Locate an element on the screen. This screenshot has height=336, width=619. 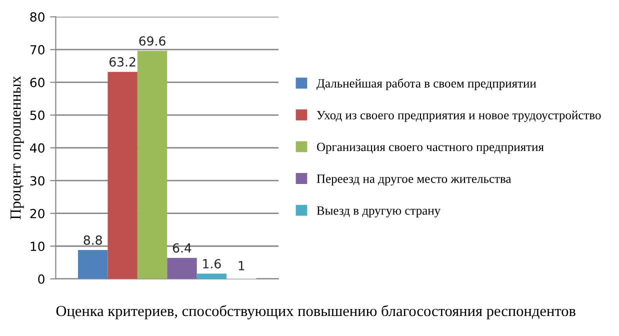
y-tick-label: 60 is located at coordinates (37, 83).